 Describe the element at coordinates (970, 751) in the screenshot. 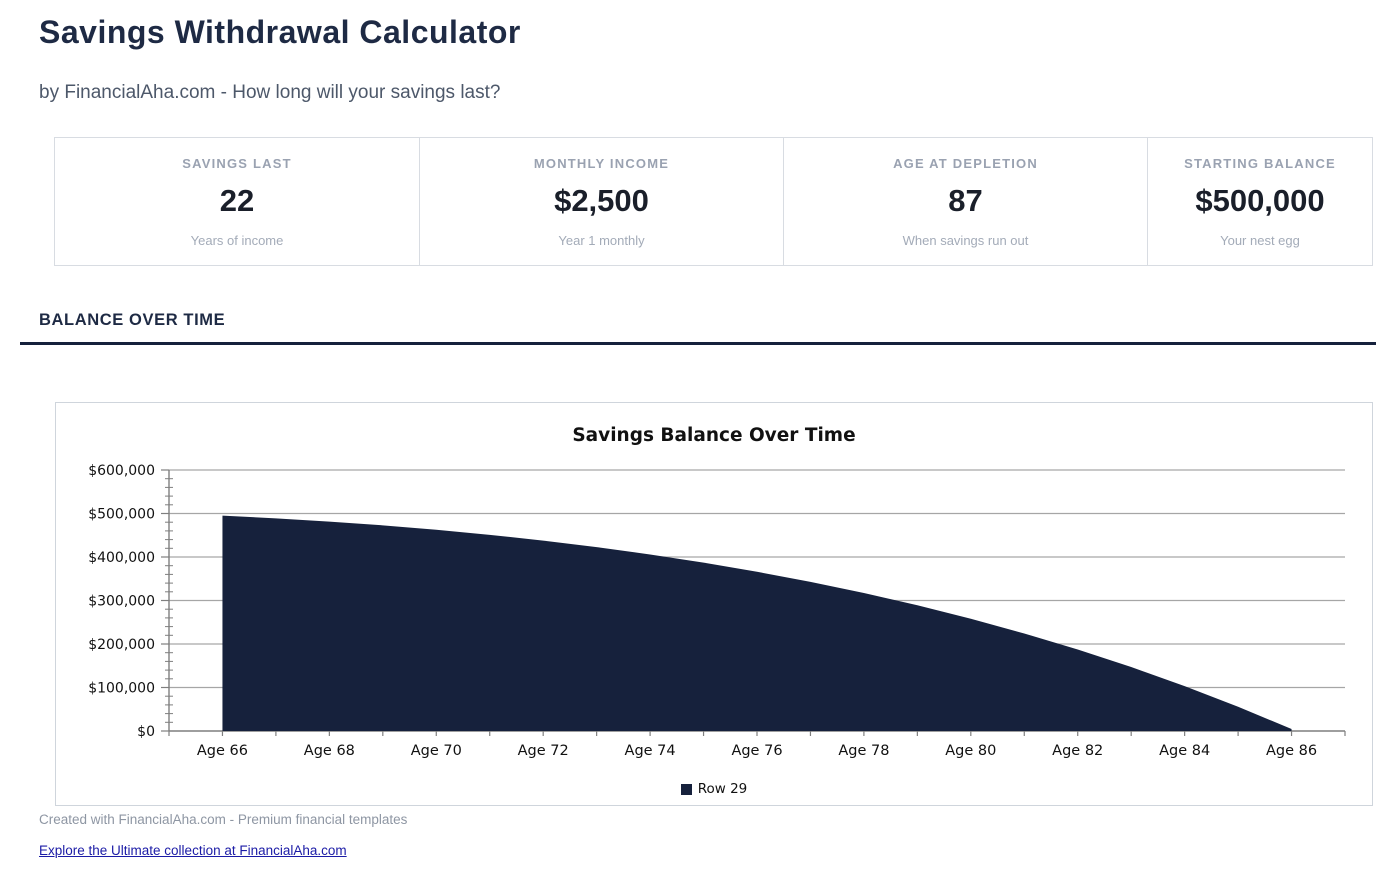

I see `svg-text: Age 80` at that location.